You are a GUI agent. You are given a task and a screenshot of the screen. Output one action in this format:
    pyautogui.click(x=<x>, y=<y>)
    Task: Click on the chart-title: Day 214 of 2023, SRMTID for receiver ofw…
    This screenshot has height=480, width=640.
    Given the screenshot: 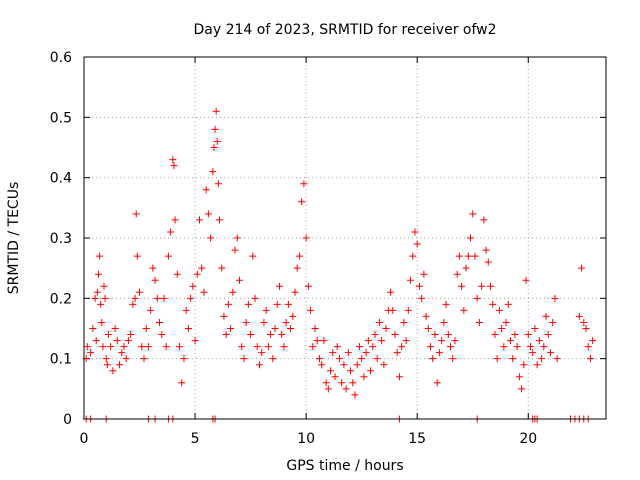 What is the action you would take?
    pyautogui.click(x=344, y=30)
    